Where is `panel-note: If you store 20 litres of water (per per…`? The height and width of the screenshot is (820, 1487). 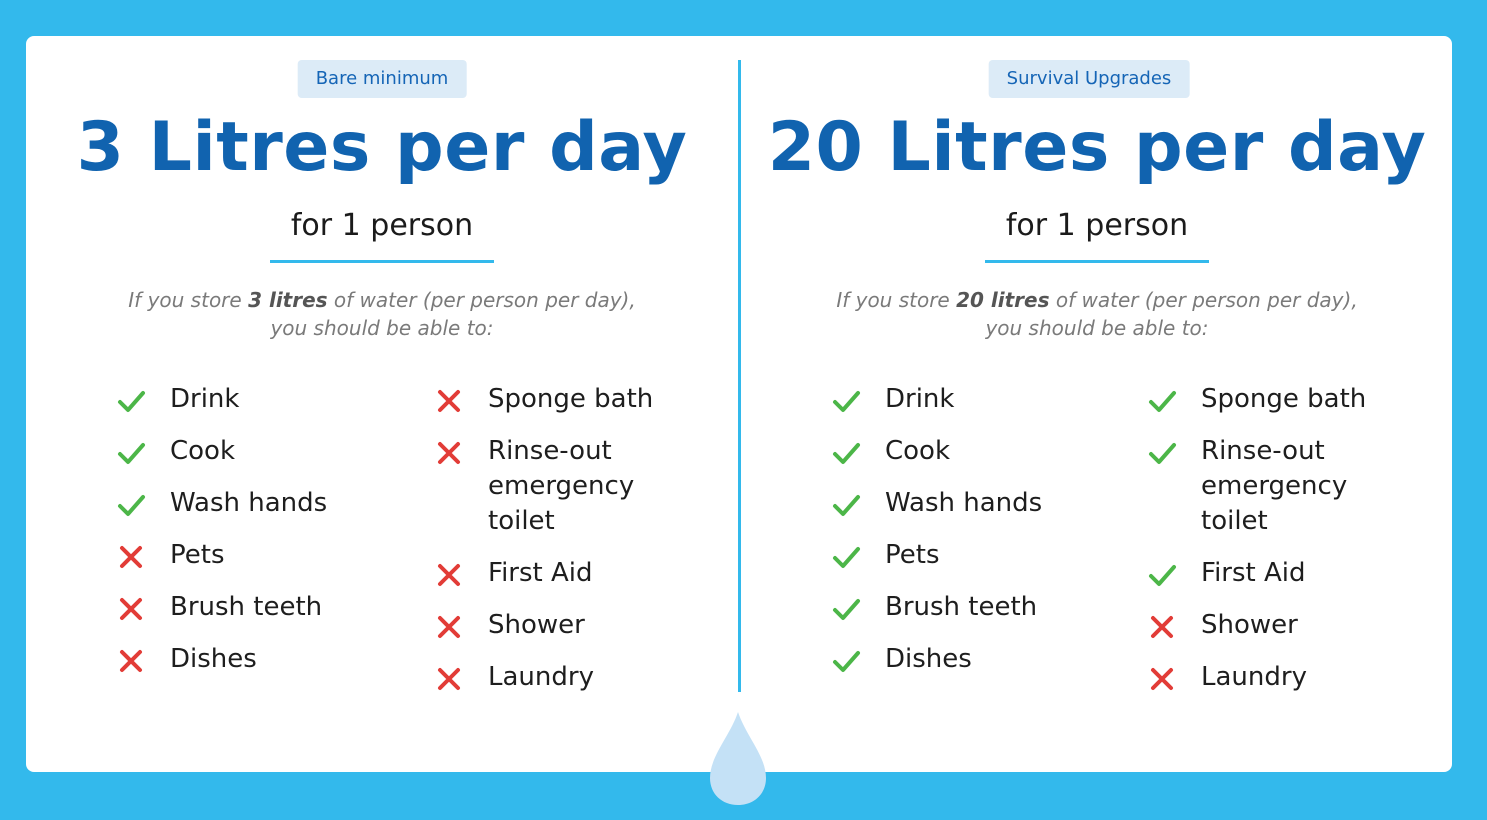
panel-note: If you store 20 litres of water (per per… is located at coordinates (1097, 314).